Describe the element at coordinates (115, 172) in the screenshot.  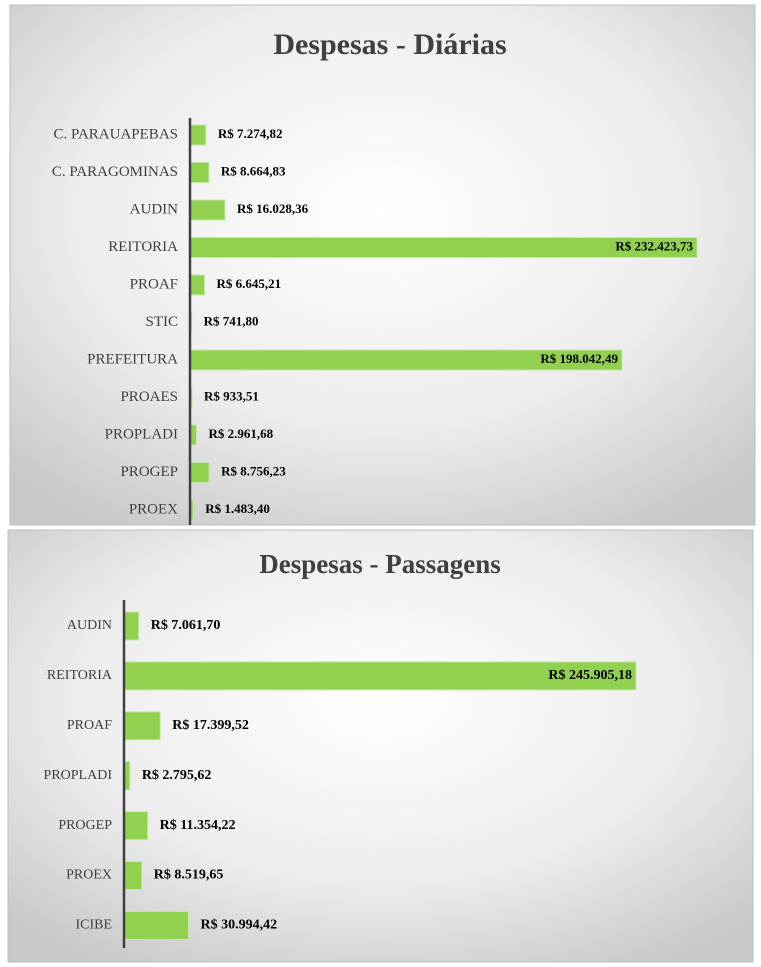
I see `y-tick-label: C. PARAGOMINAS` at that location.